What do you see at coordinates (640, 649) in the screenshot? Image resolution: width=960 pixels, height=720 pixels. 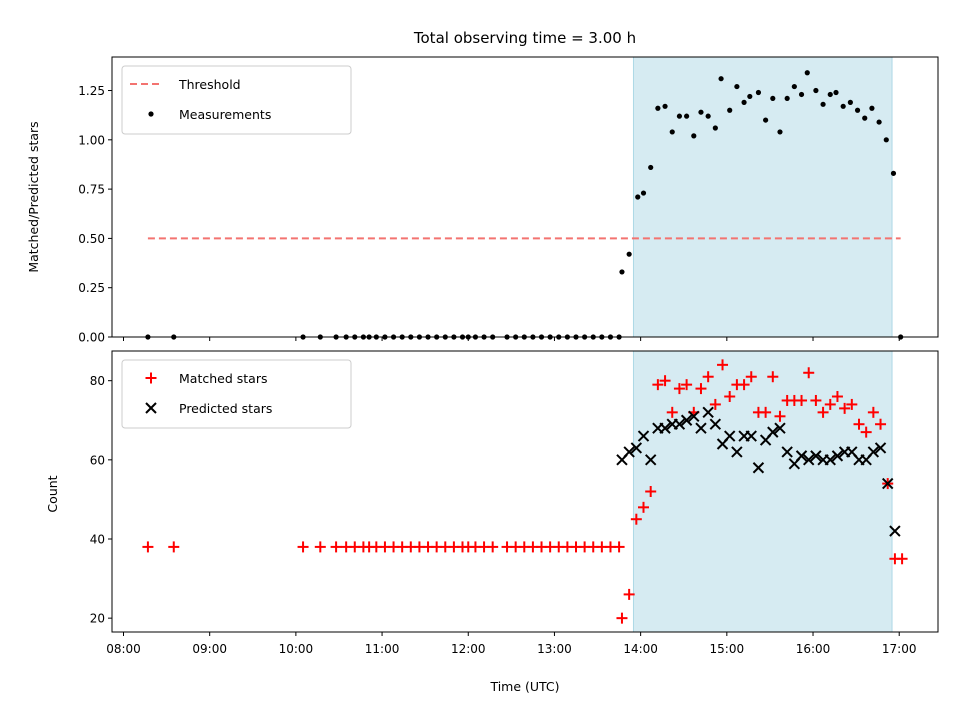 I see `x-tick-label: 14:00` at bounding box center [640, 649].